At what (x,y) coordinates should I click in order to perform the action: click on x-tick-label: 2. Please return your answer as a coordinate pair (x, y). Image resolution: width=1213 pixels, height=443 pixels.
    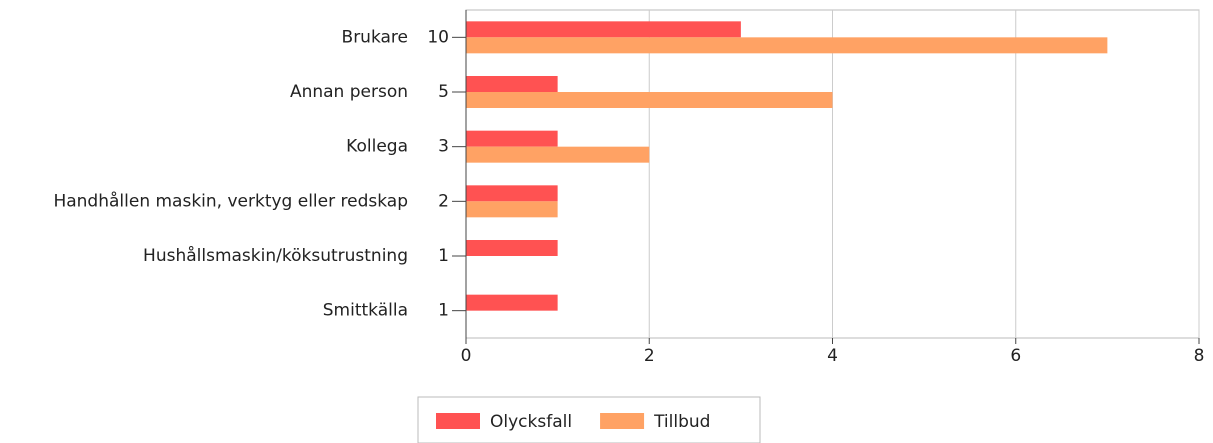
    Looking at the image, I should click on (649, 356).